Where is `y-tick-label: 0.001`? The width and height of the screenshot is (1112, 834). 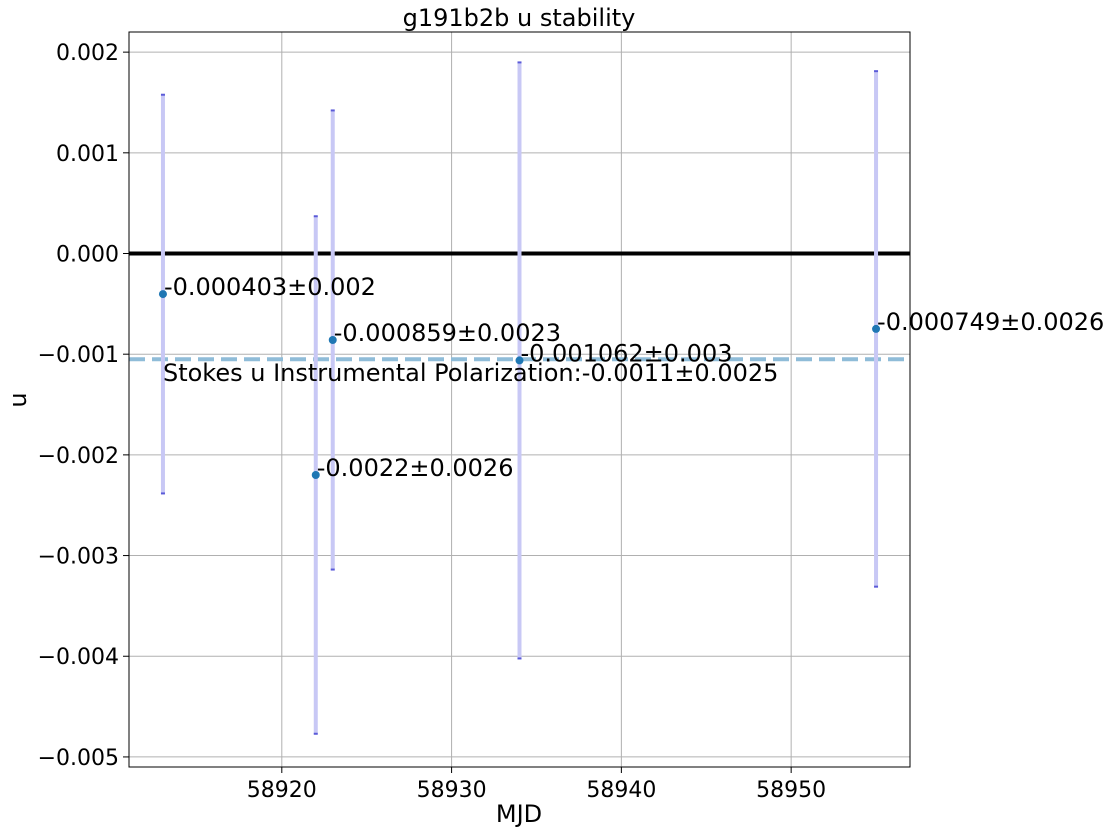 y-tick-label: 0.001 is located at coordinates (87, 154).